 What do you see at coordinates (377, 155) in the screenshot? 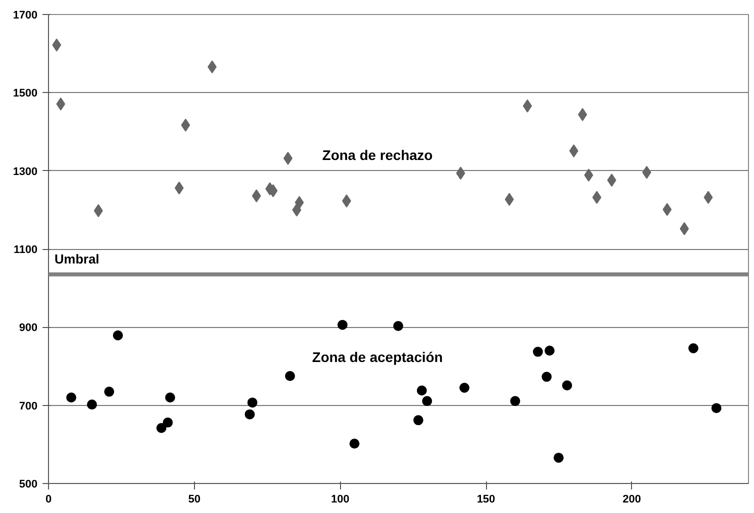
I see `annotation: Zona de rechazo` at bounding box center [377, 155].